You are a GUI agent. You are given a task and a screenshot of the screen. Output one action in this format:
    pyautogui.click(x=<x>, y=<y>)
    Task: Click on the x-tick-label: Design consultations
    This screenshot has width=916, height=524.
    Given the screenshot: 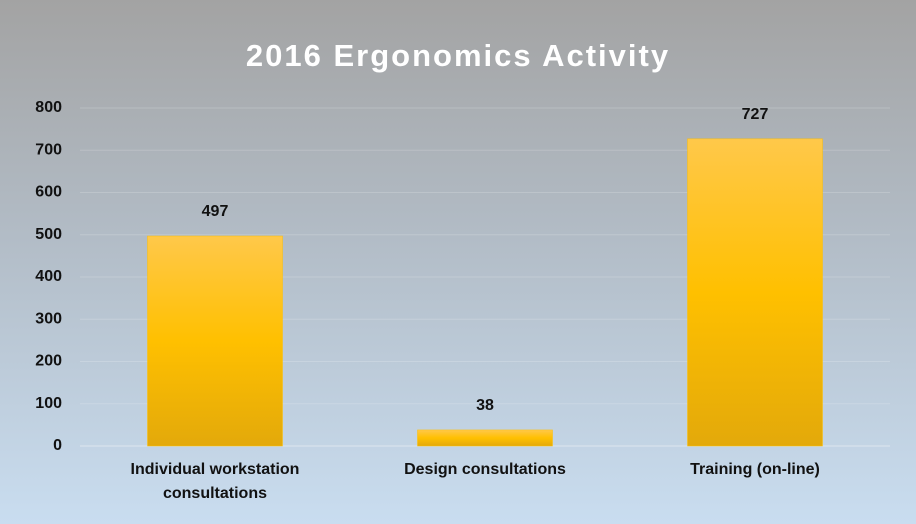 What is the action you would take?
    pyautogui.click(x=485, y=469)
    